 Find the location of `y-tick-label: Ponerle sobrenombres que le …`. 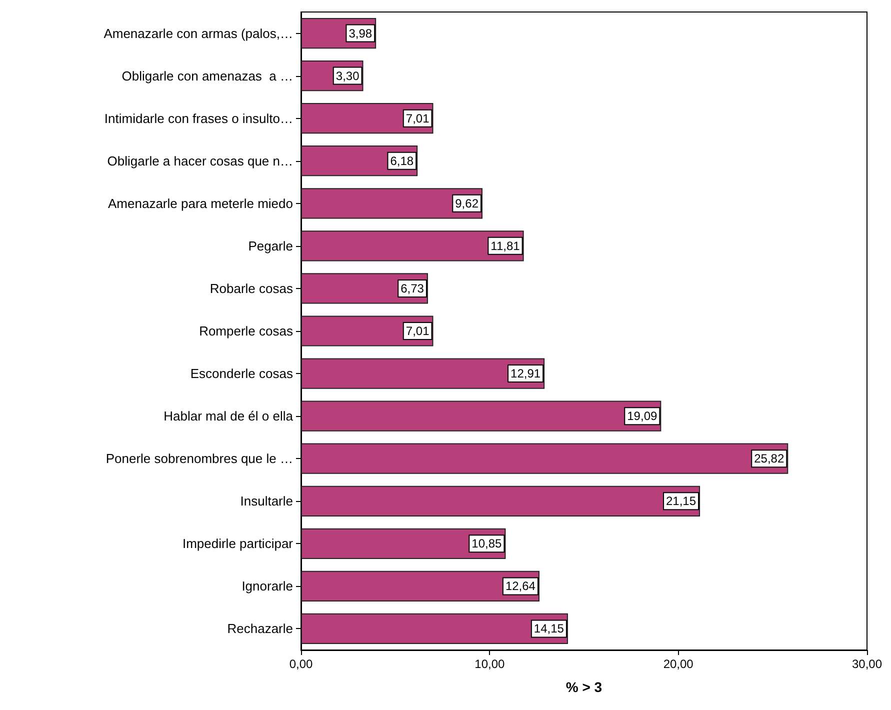

y-tick-label: Ponerle sobrenombres que le … is located at coordinates (199, 458).